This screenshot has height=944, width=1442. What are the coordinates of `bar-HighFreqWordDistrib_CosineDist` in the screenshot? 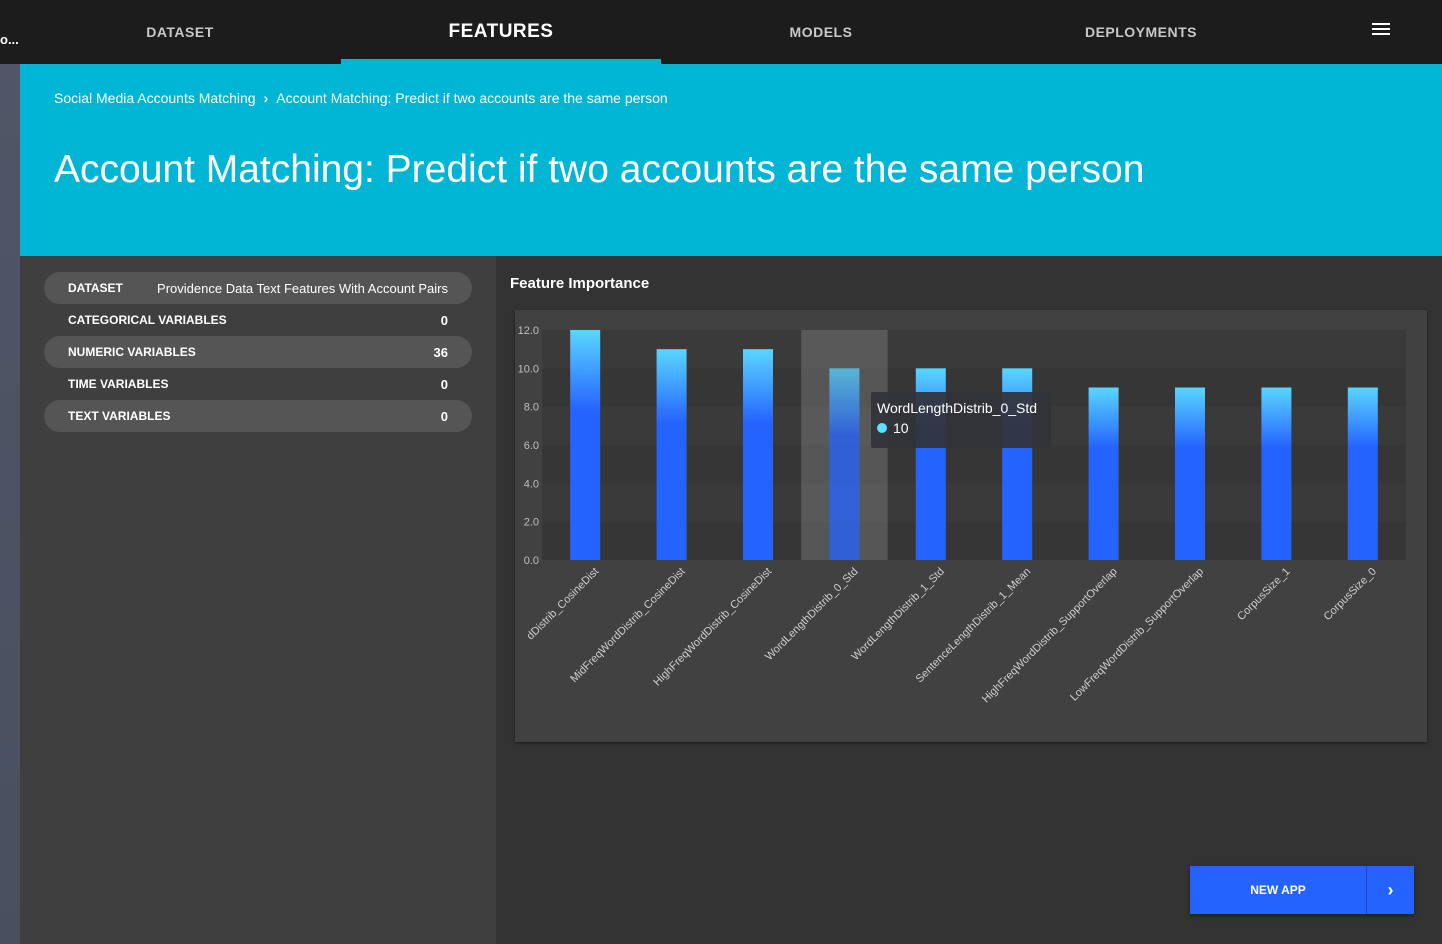 It's located at (758, 454).